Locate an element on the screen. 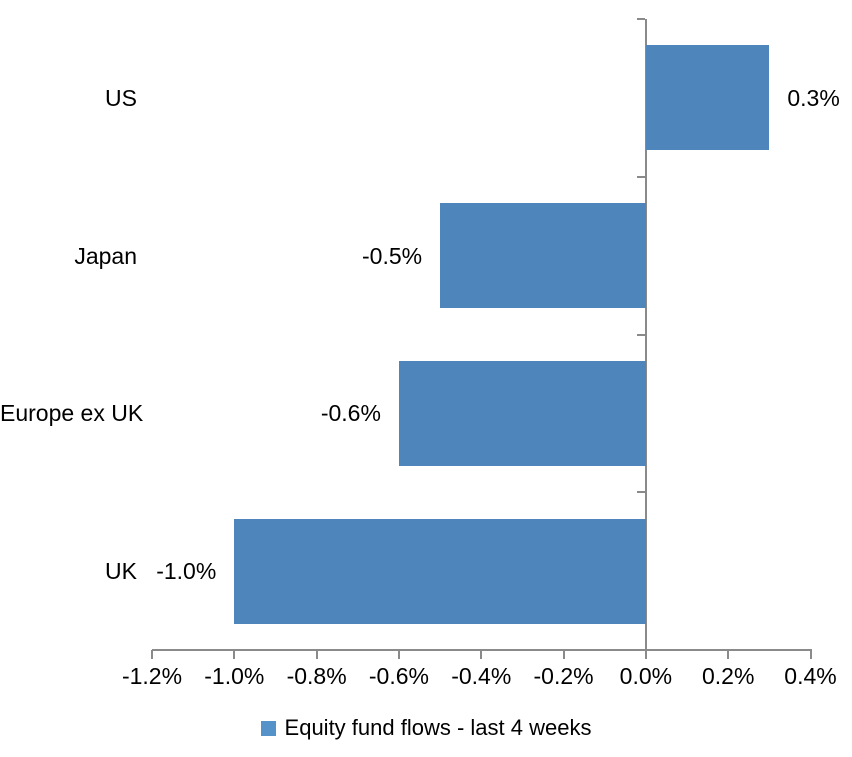  bar-value-label: -0.6% is located at coordinates (350, 413).